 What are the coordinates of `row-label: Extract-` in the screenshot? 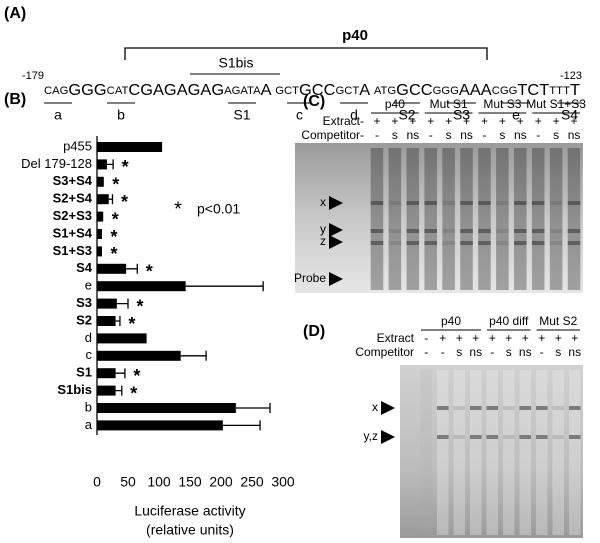 It's located at (343, 121).